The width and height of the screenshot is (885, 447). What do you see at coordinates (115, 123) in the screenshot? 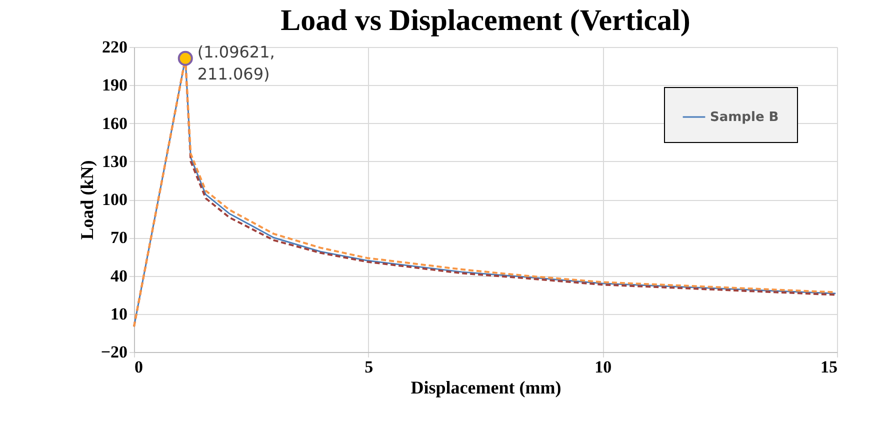
I see `y-tick-label: 160` at bounding box center [115, 123].